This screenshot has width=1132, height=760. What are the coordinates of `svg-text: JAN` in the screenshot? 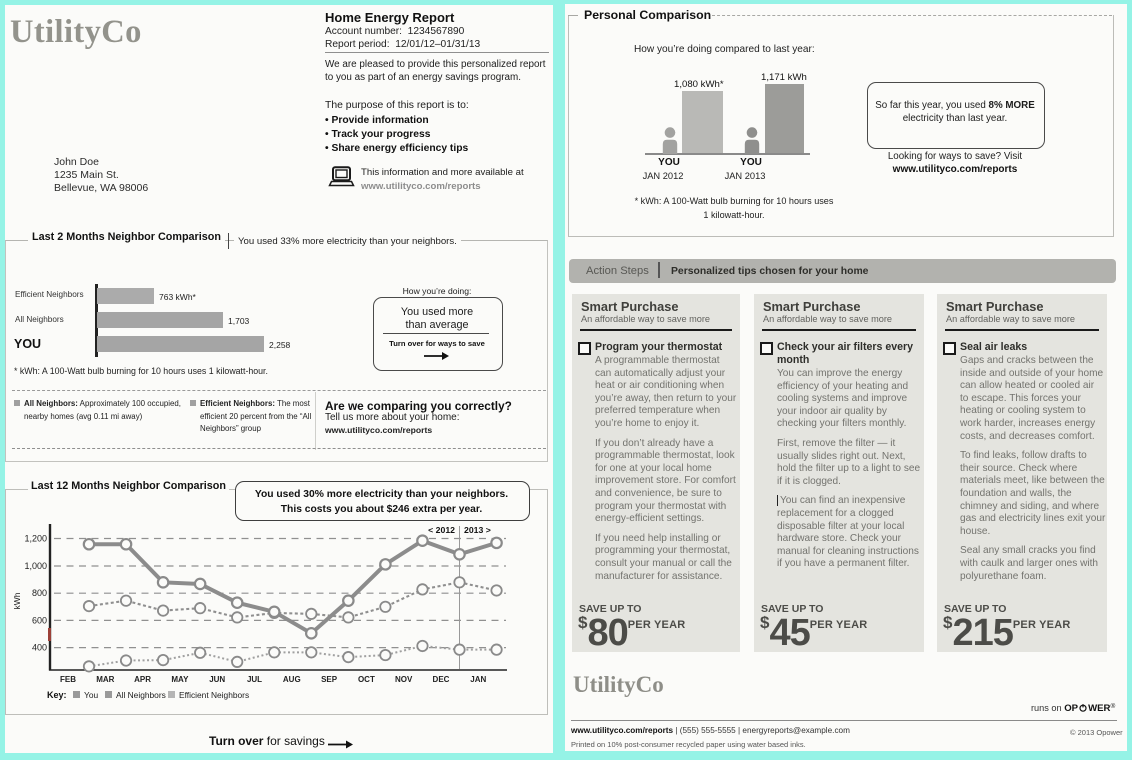 It's located at (478, 679).